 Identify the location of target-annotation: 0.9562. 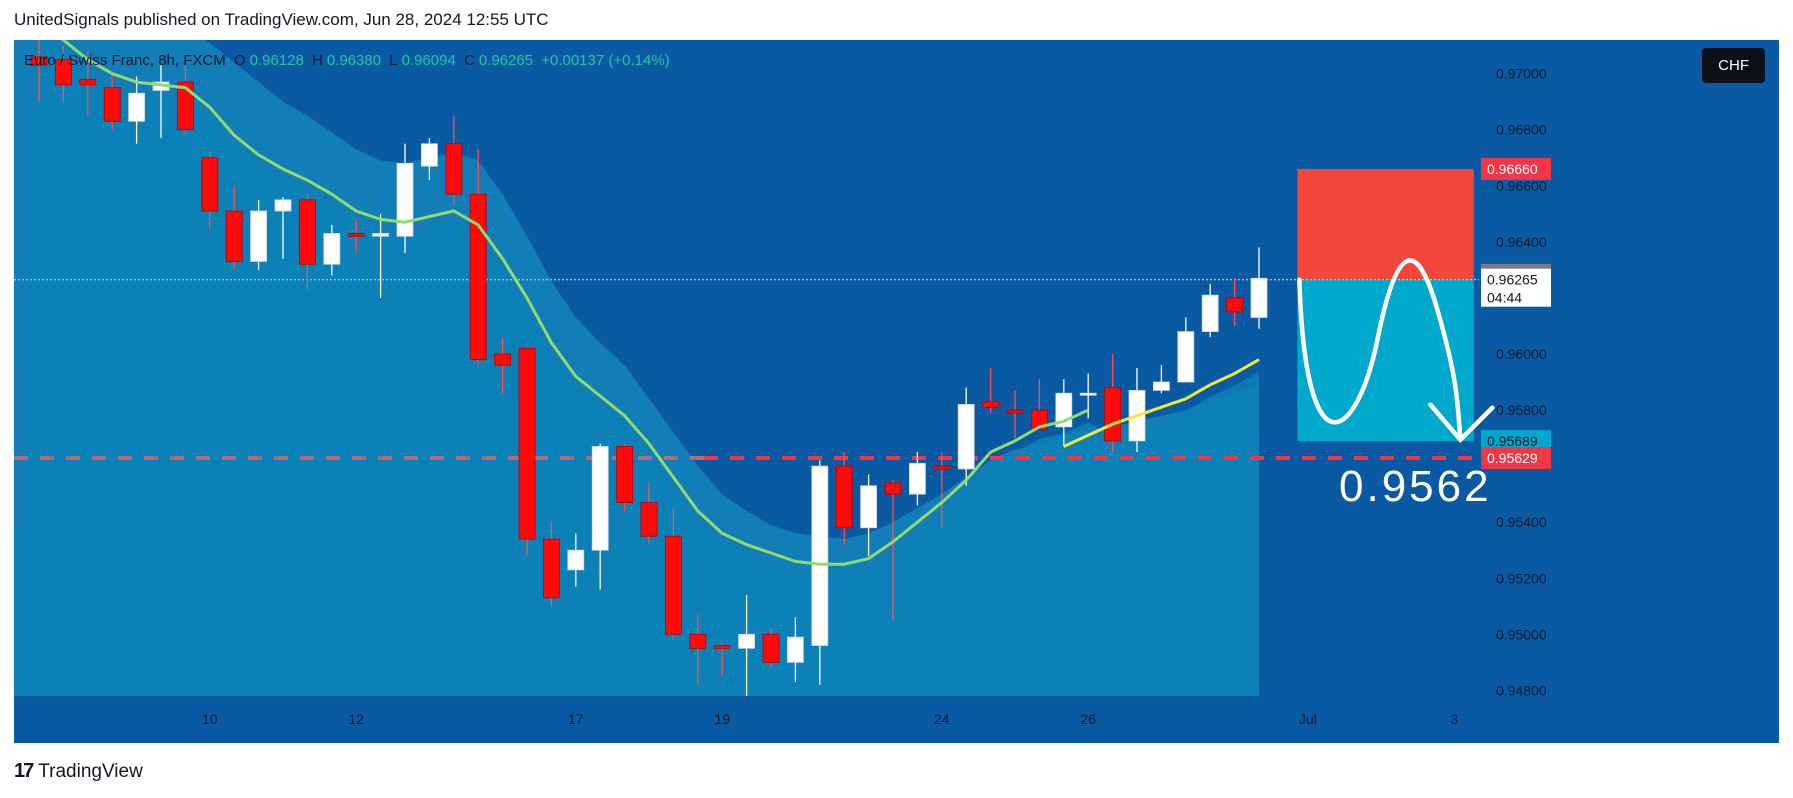
(1415, 486).